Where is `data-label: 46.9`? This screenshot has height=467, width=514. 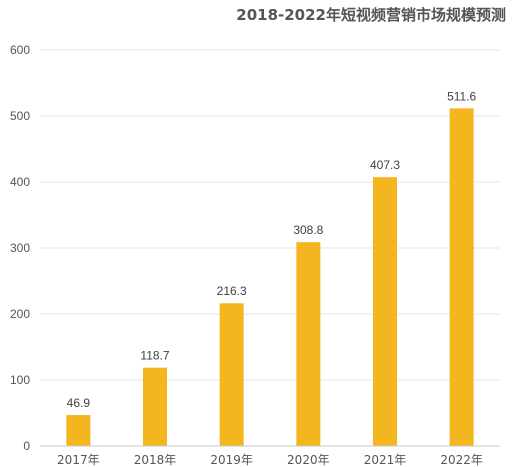
data-label: 46.9 is located at coordinates (79, 403).